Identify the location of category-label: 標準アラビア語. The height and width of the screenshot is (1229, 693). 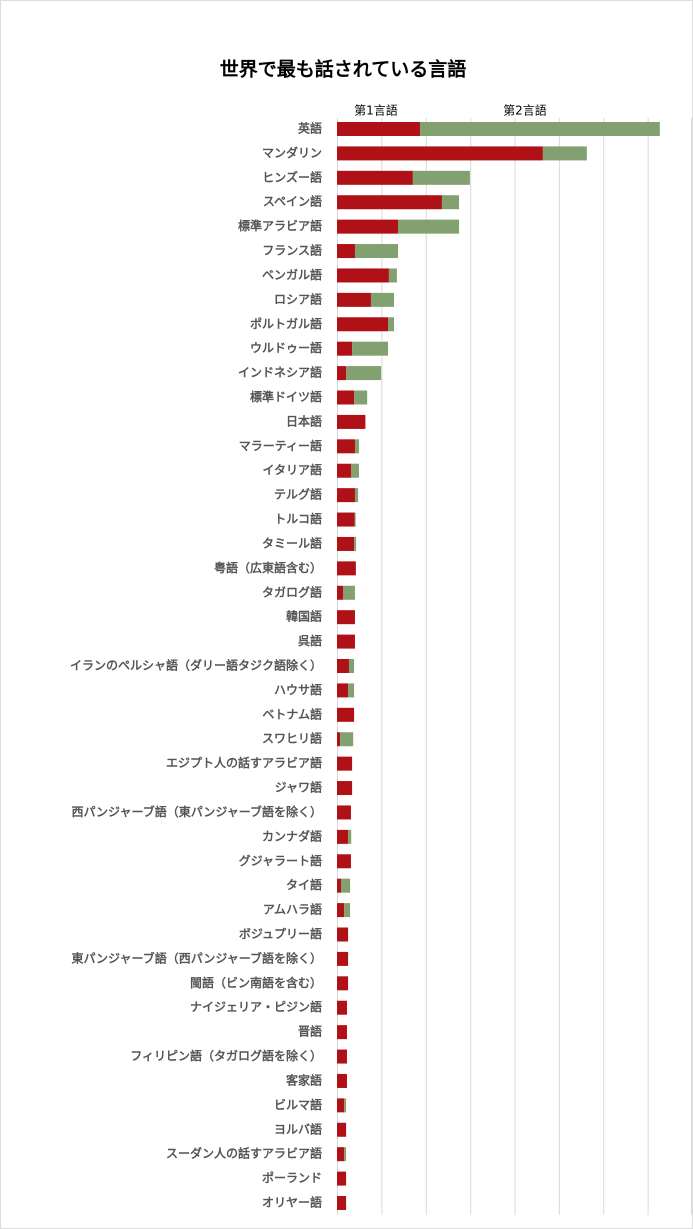
(280, 225).